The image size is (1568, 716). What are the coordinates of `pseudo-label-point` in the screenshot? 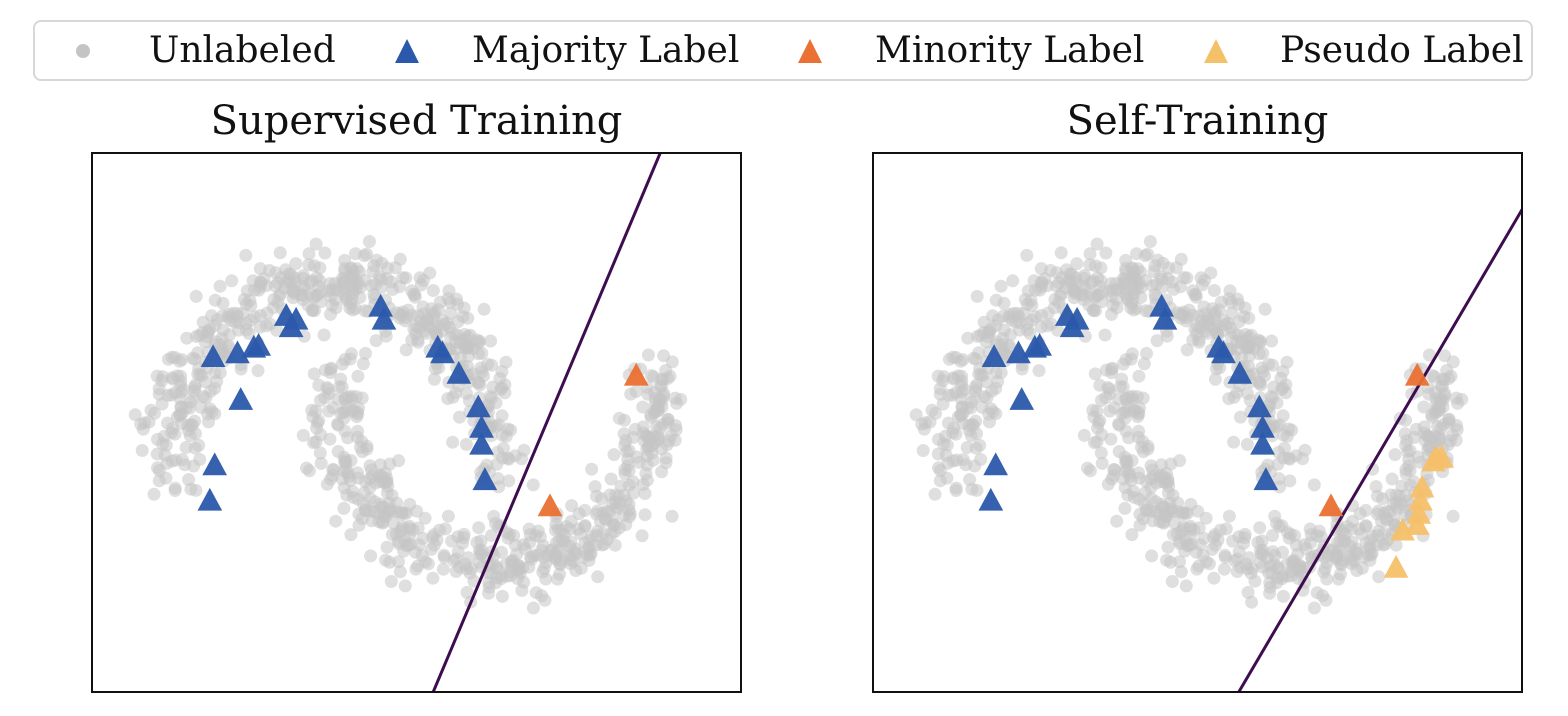 It's located at (1420, 499).